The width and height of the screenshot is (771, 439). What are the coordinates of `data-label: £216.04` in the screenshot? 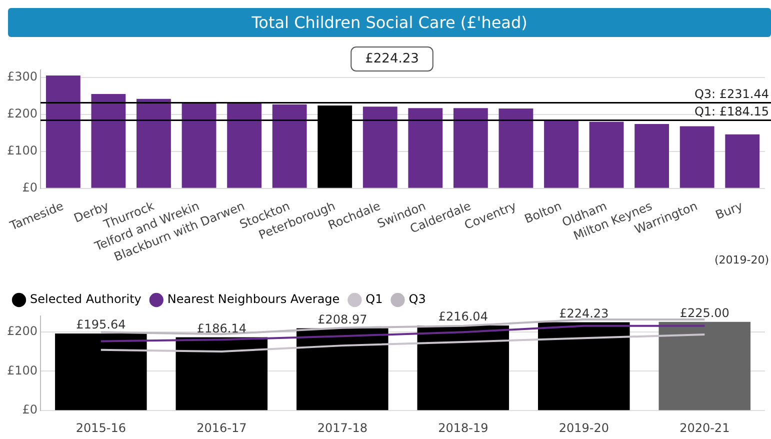 It's located at (463, 317).